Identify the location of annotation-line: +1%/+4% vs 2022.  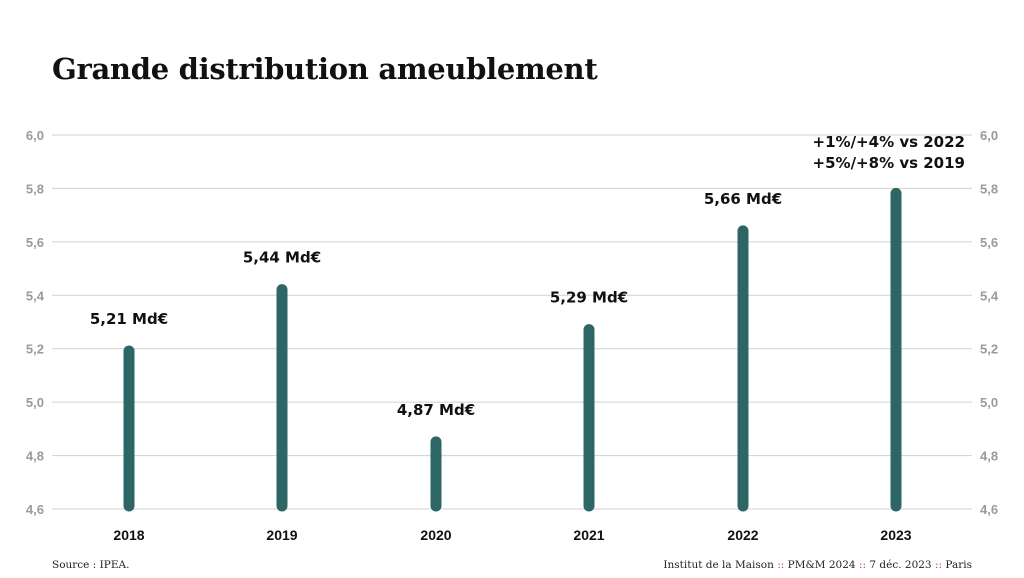
(889, 142).